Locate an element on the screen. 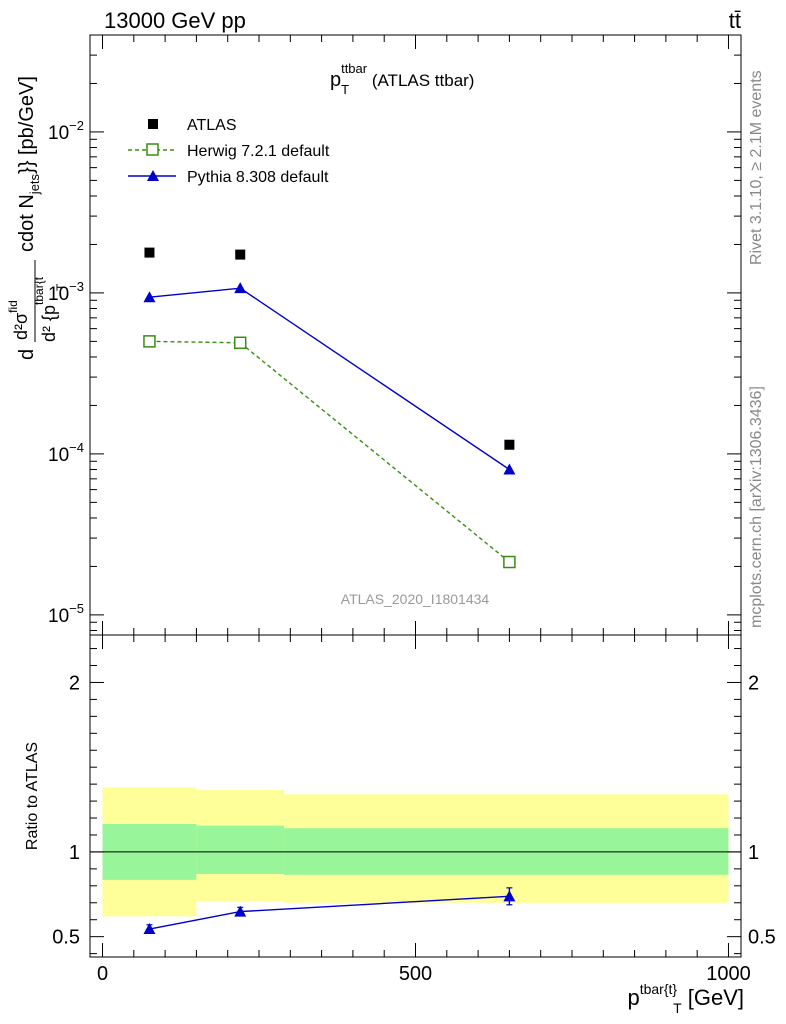 The image size is (786, 1024). svg-text: d is located at coordinates (27, 354).